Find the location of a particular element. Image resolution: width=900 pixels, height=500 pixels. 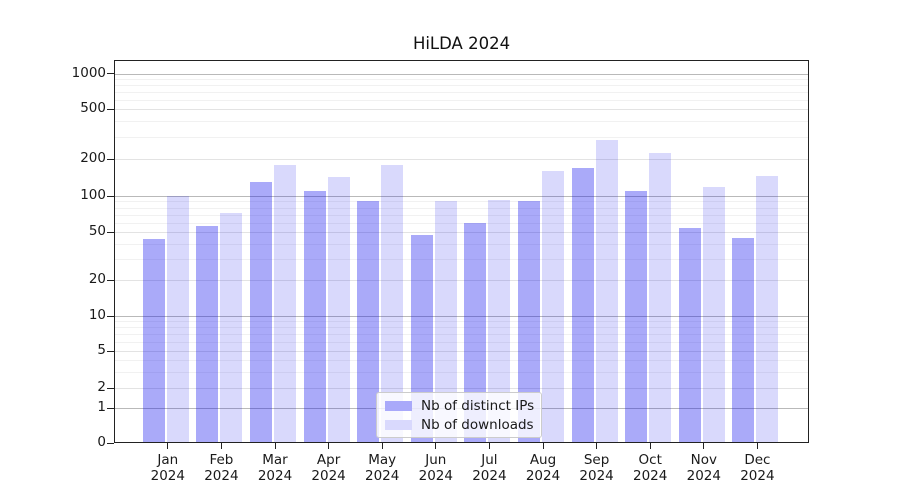

x-tick-label: May 2024 is located at coordinates (382, 468).